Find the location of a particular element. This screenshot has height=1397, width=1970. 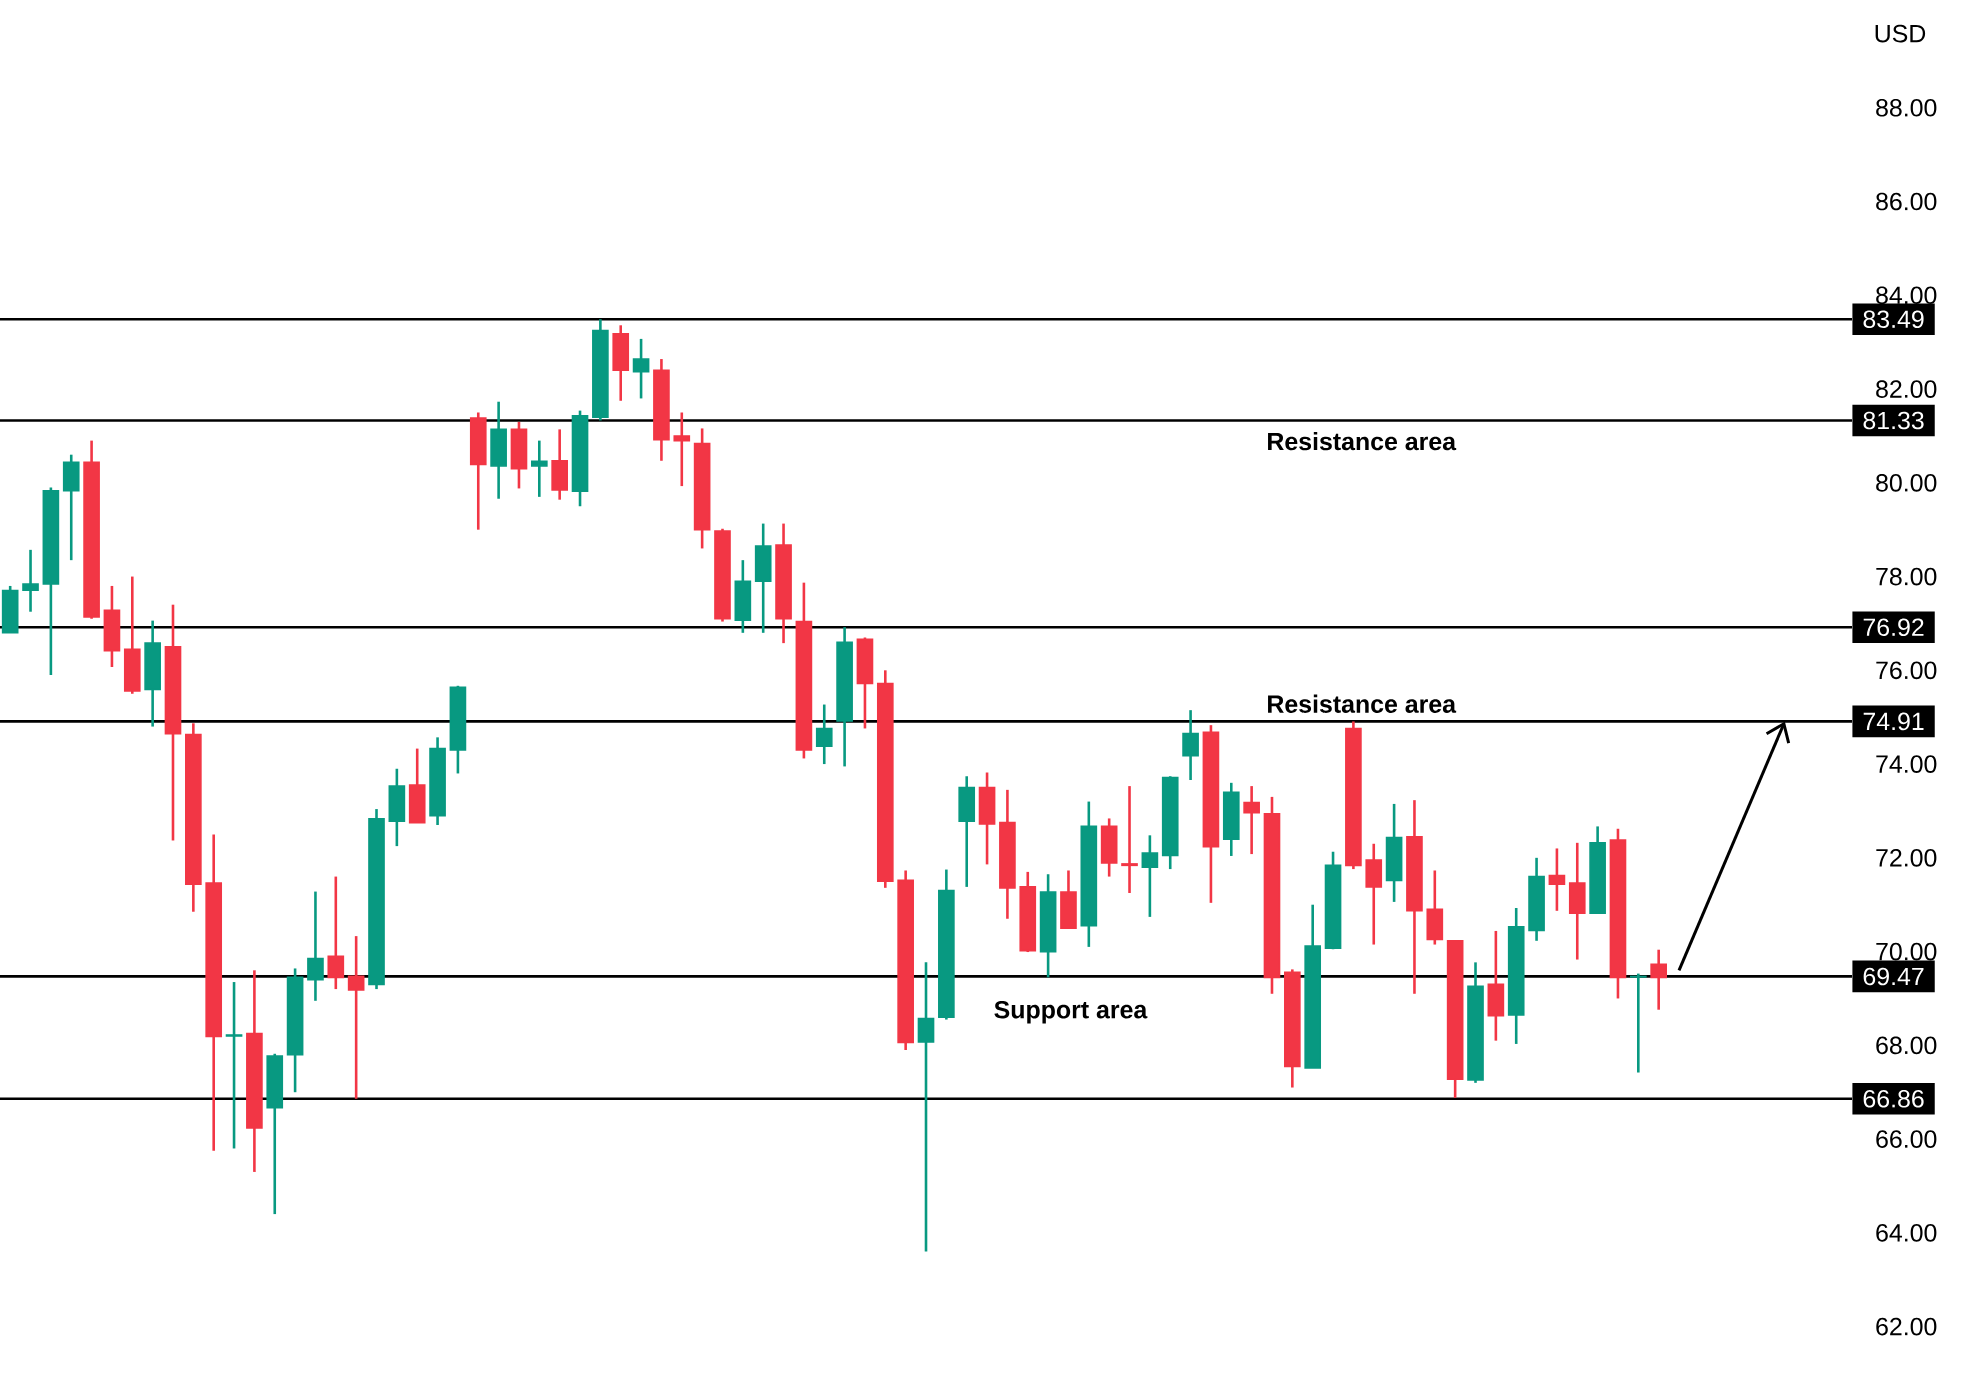

y-tick-label: 78.00 is located at coordinates (1906, 576).